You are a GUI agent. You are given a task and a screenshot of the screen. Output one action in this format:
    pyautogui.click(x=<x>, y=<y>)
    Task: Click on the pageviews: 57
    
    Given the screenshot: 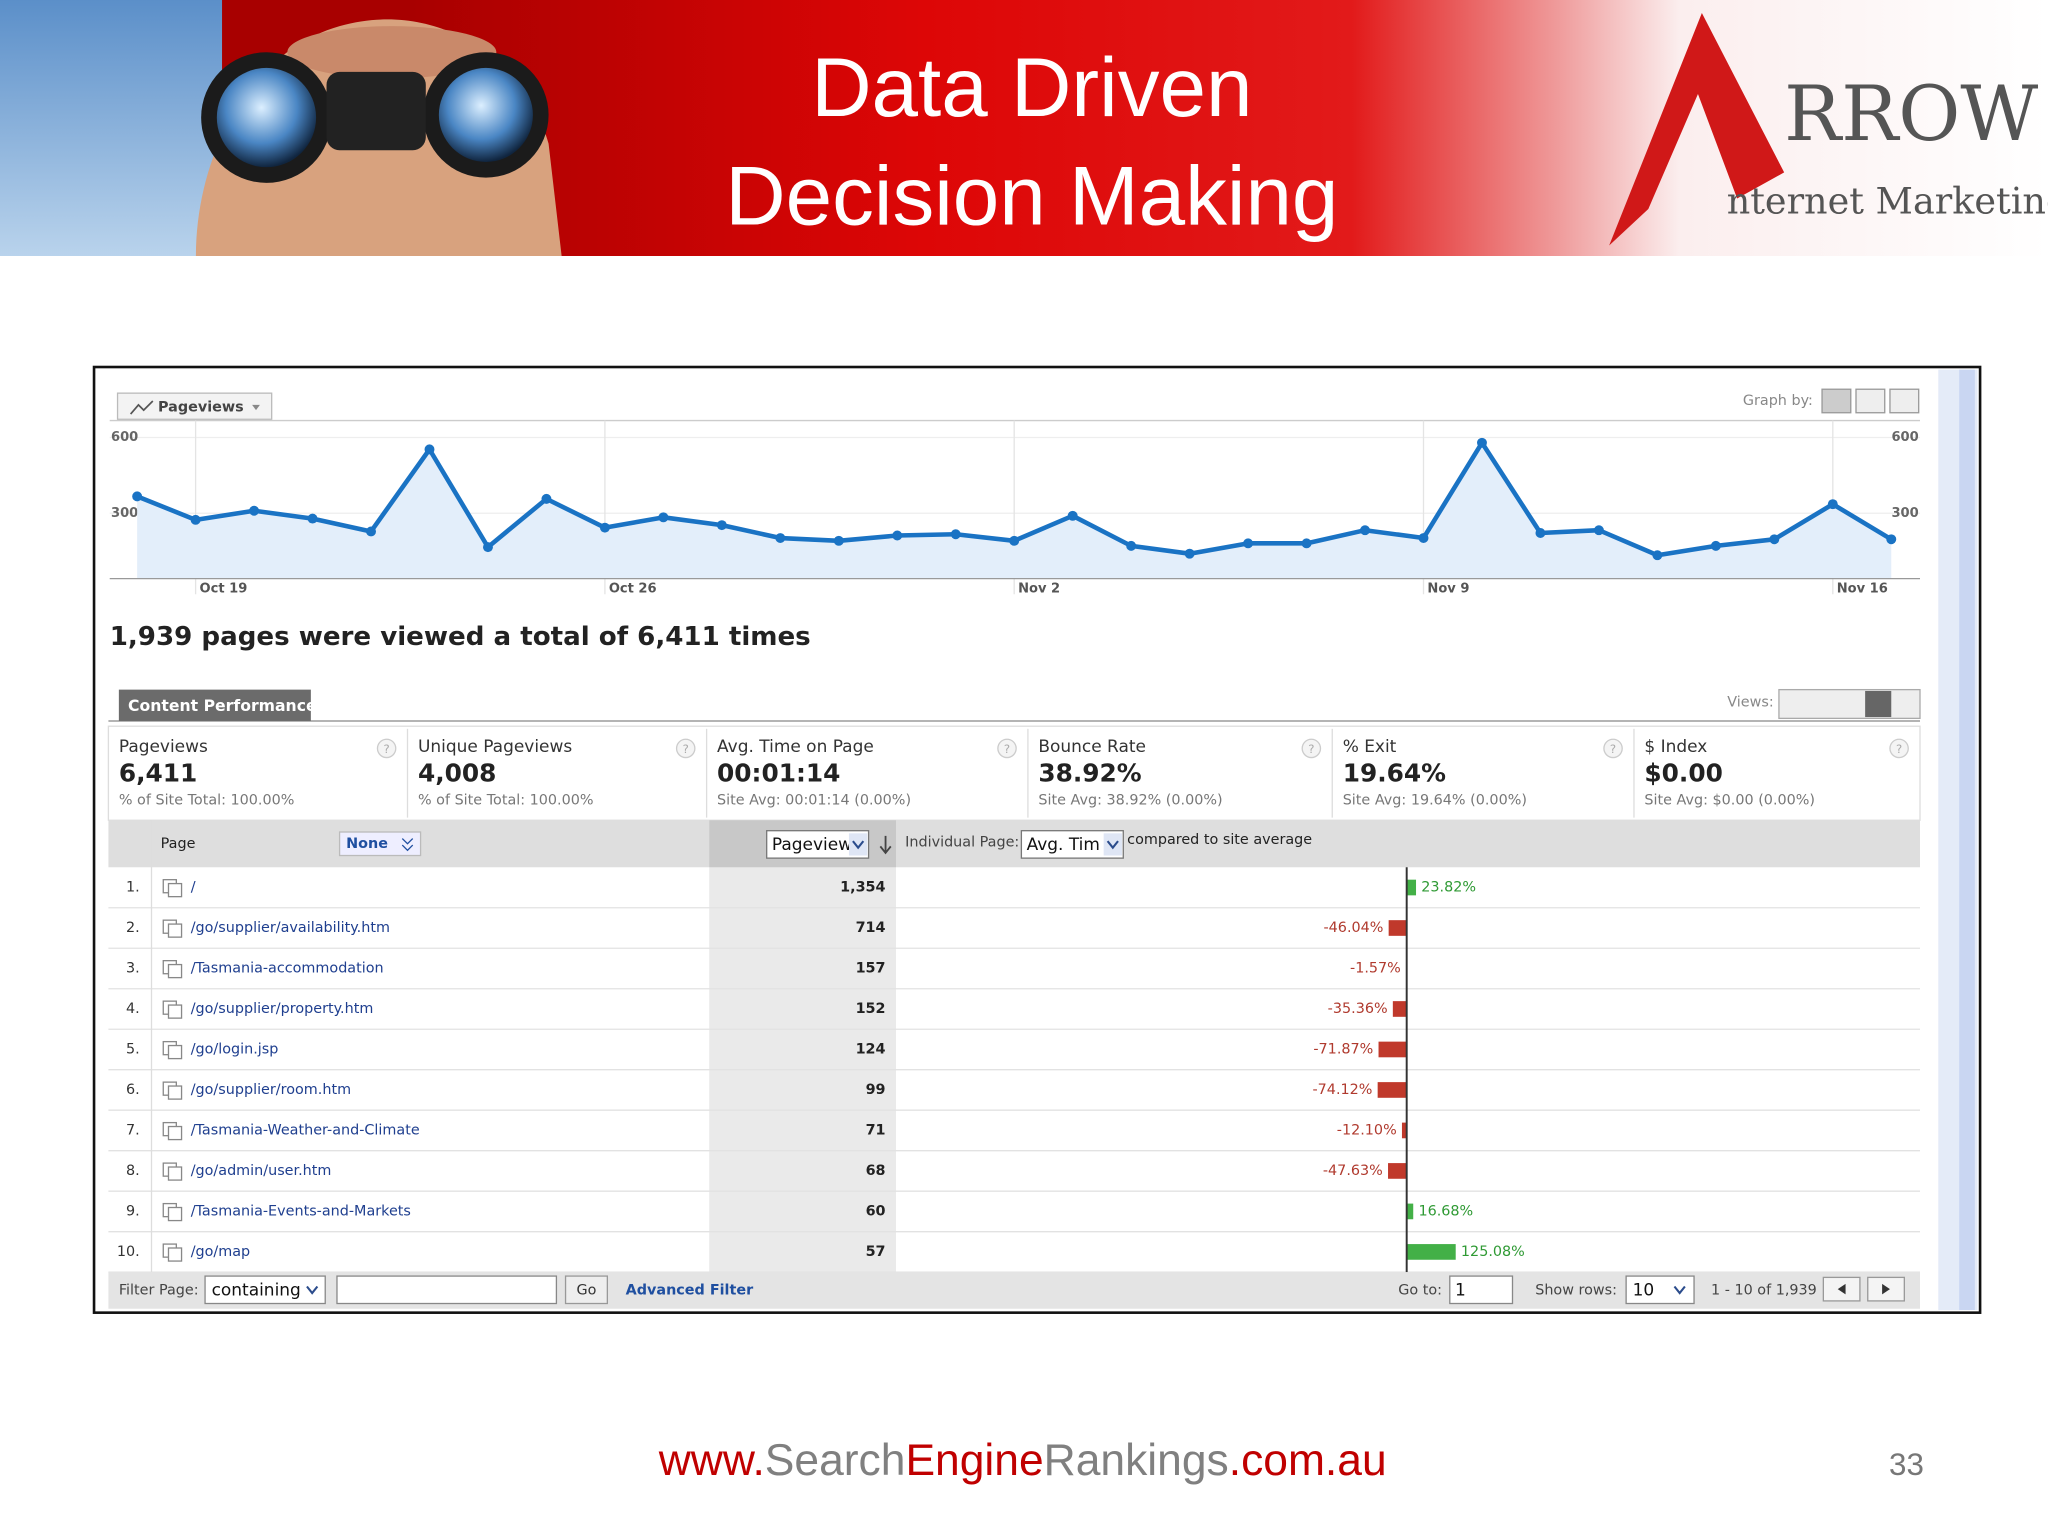 What is the action you would take?
    pyautogui.click(x=876, y=1252)
    